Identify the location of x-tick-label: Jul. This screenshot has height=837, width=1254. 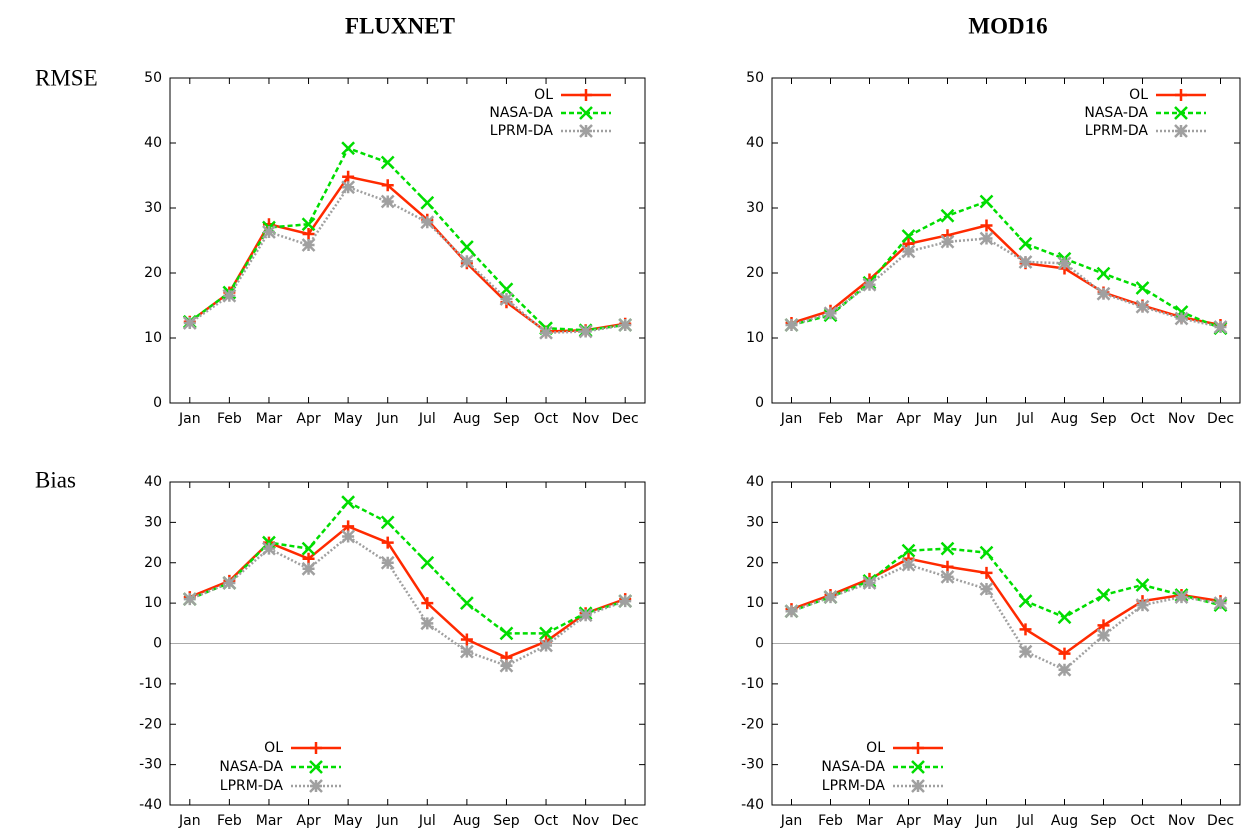
(1025, 419).